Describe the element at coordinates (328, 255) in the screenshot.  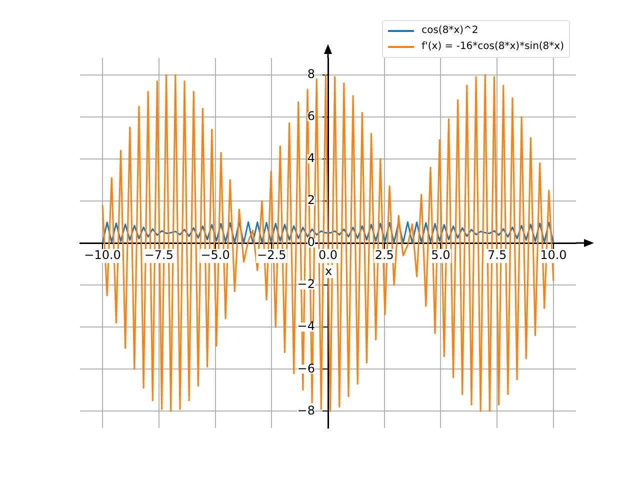
I see `x-tick-label: 0.0` at that location.